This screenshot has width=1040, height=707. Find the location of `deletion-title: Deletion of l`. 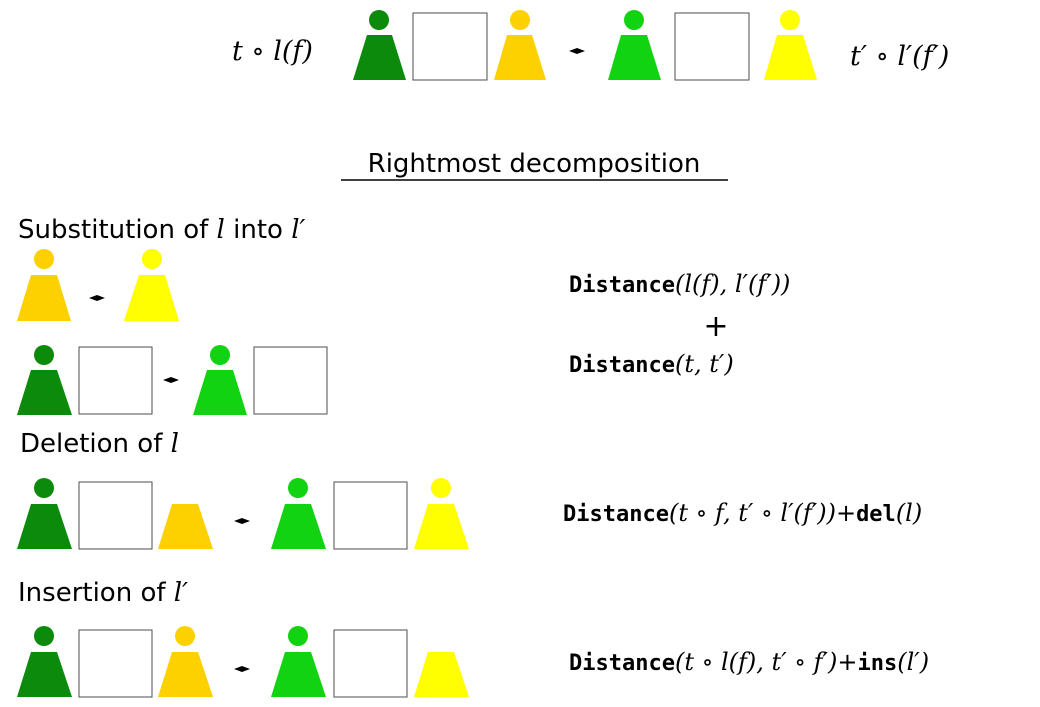

deletion-title: Deletion of l is located at coordinates (99, 444).